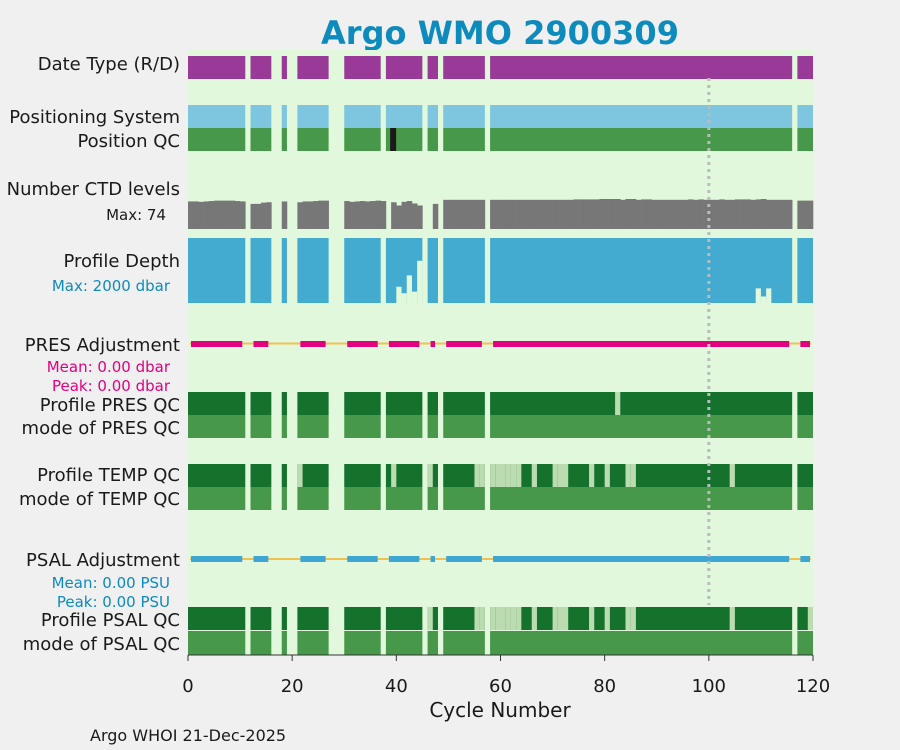  I want to click on label-ctd-levels: Number CTD levels, so click(93, 189).